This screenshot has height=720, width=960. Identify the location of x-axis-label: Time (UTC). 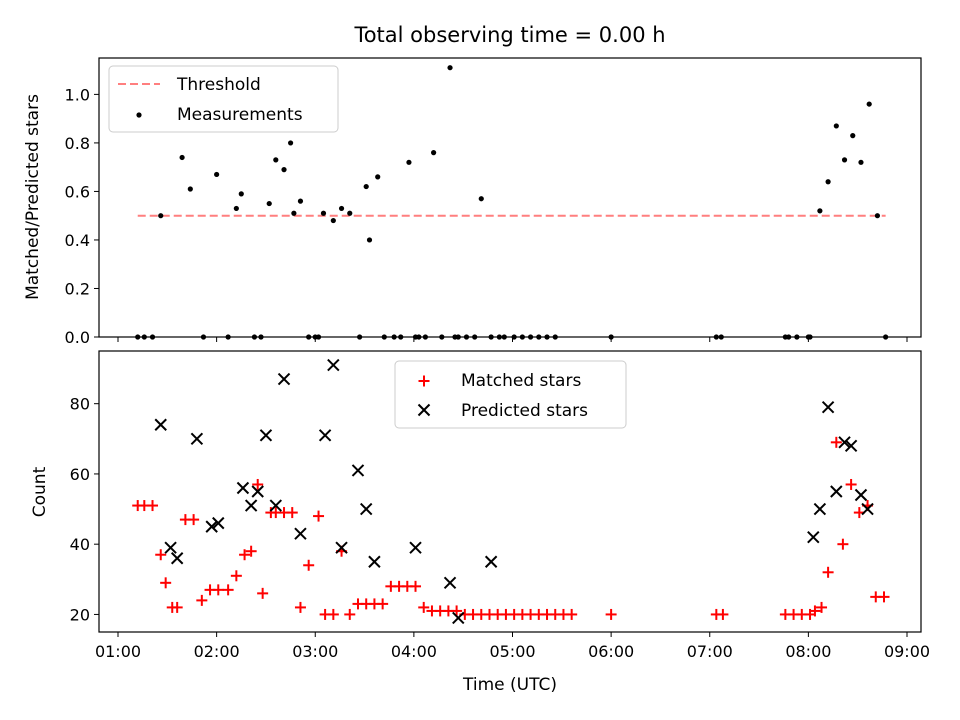
(509, 685).